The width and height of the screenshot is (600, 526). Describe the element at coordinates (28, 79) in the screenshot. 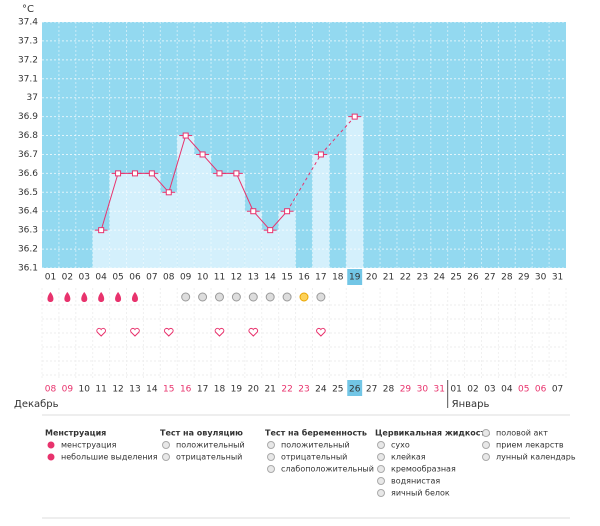

I see `y-tick-label: 37.1` at that location.